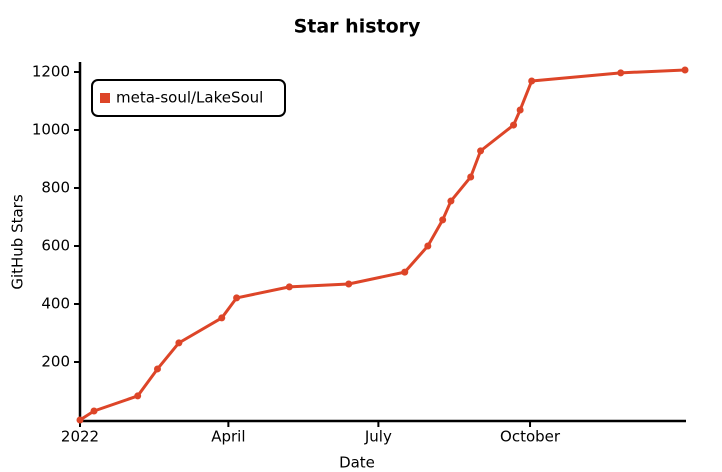 The width and height of the screenshot is (722, 472). Describe the element at coordinates (378, 437) in the screenshot. I see `x-tick-label: July` at that location.